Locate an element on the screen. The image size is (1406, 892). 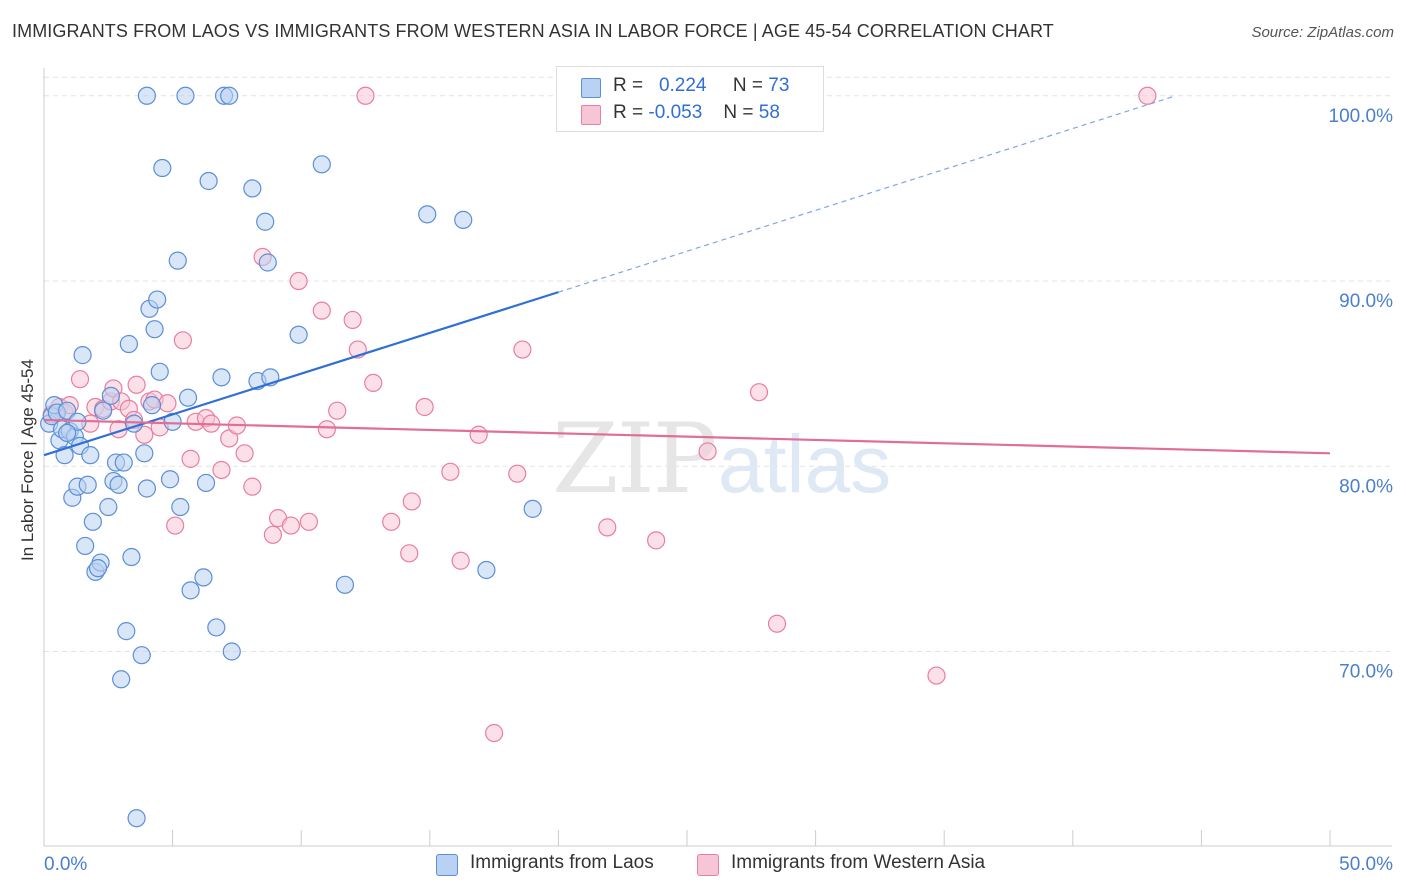
legend-r-label: R = is located at coordinates (628, 85).